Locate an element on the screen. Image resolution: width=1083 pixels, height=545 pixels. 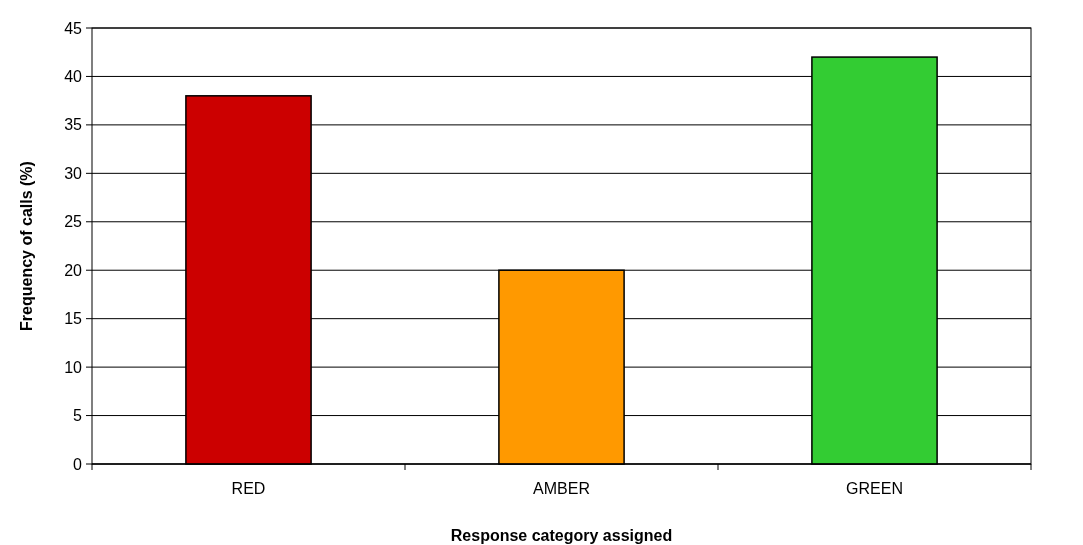
y-tick-label: 40 is located at coordinates (73, 77).